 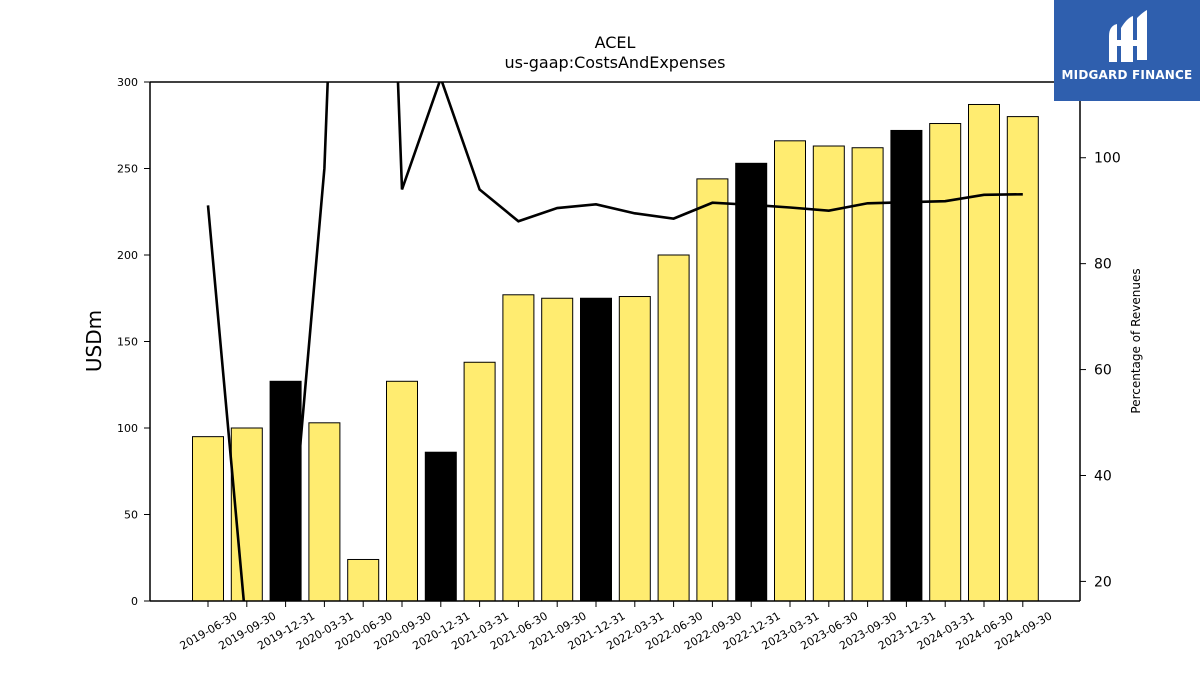 I want to click on y-tick-label: 50, so click(x=131, y=515).